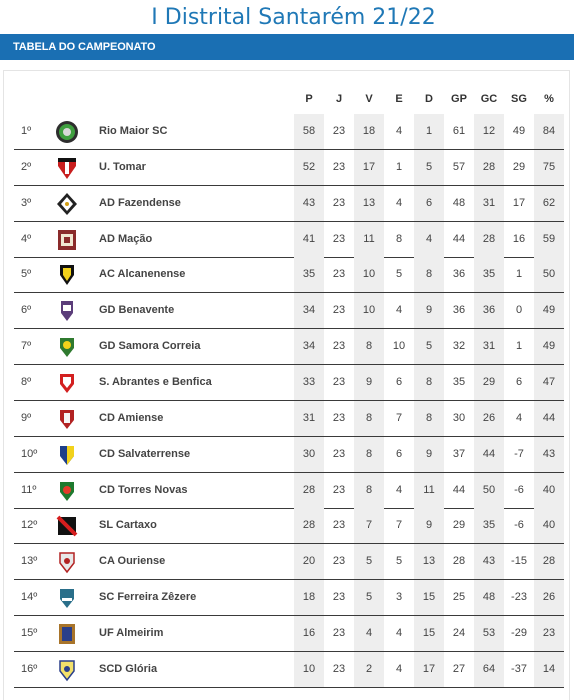 Image resolution: width=587 pixels, height=700 pixels. I want to click on row-cell-v: 4, so click(369, 633).